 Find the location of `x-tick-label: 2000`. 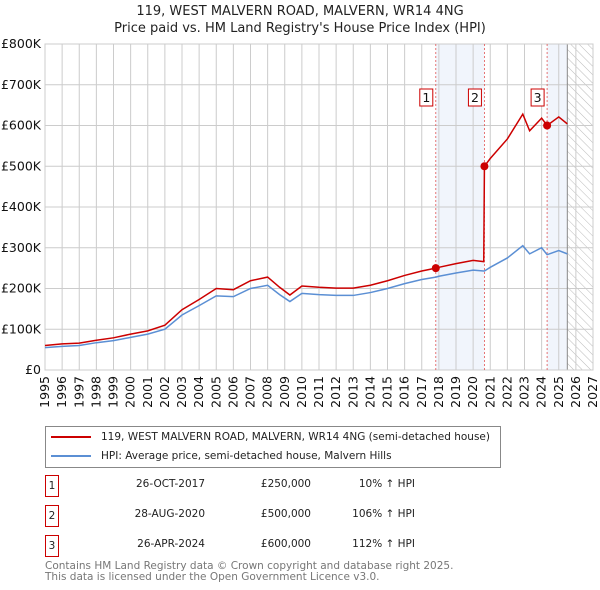

x-tick-label: 2000 is located at coordinates (130, 392).